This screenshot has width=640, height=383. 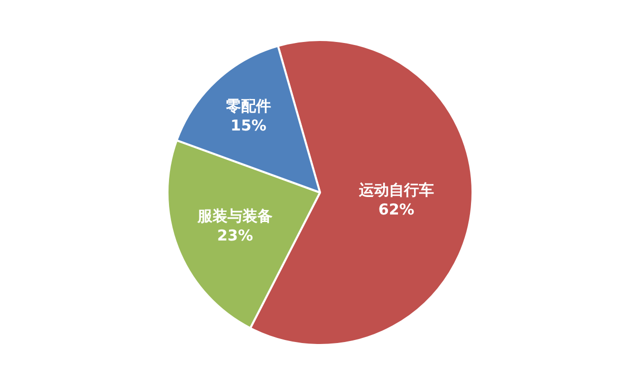 I want to click on data-label: 15%, so click(x=248, y=125).